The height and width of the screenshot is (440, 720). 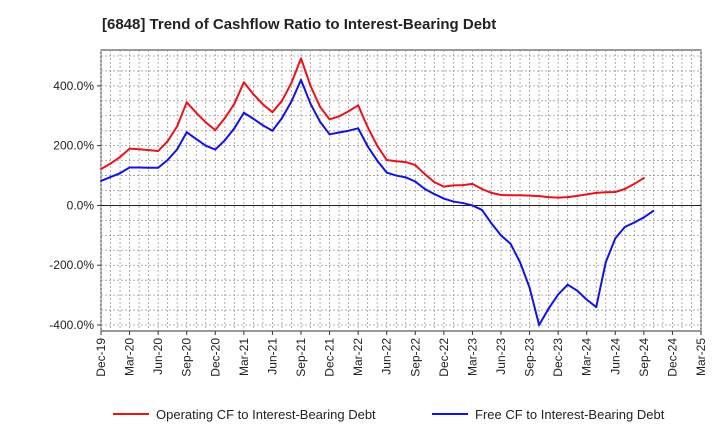 What do you see at coordinates (187, 357) in the screenshot?
I see `x-tick-label: Sep-20` at bounding box center [187, 357].